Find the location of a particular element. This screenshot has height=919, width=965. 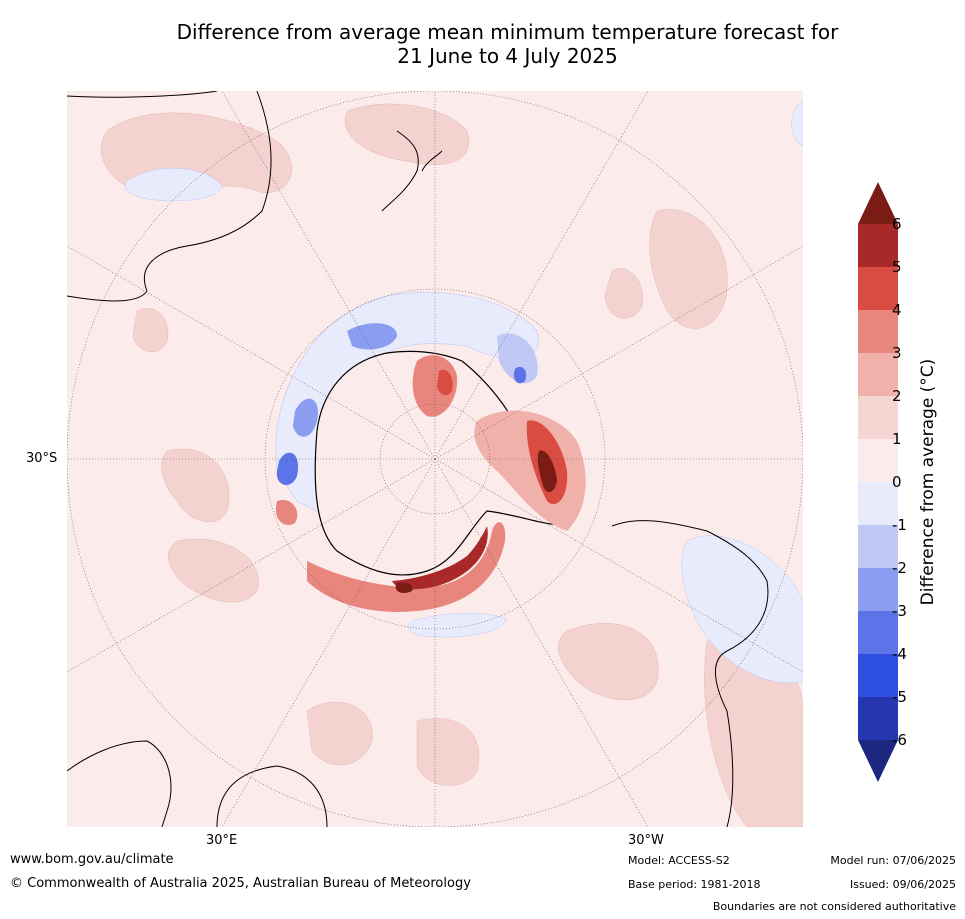

colorbar-segments is located at coordinates (878, 482).